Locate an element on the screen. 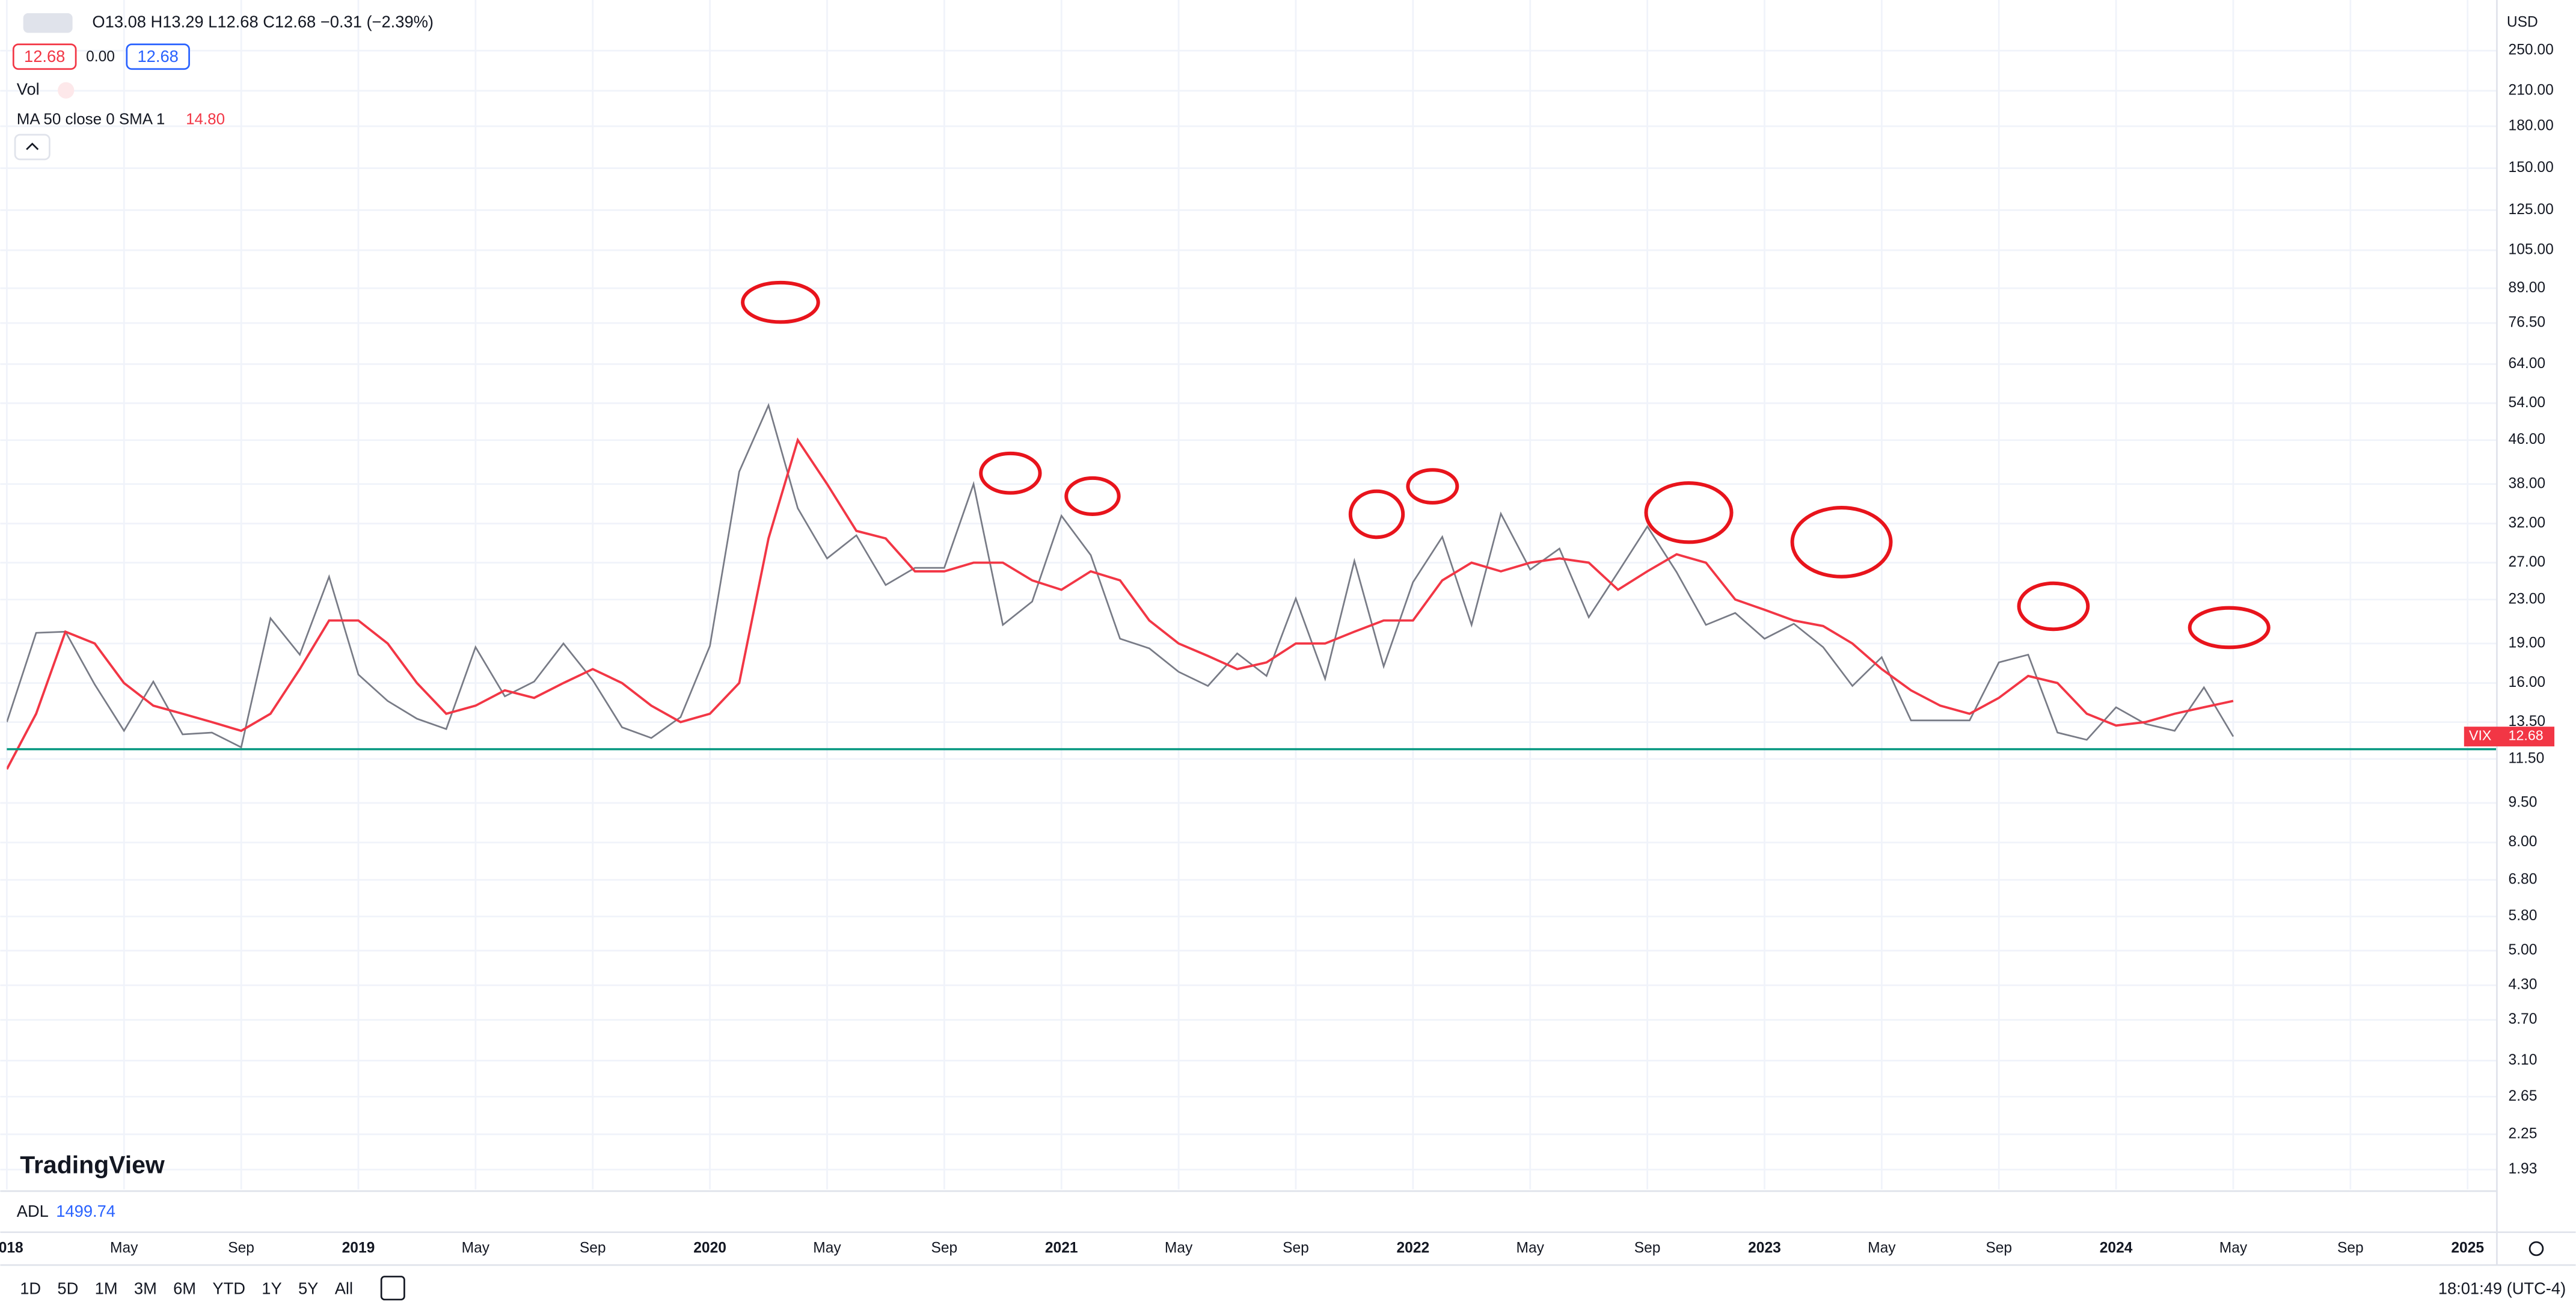 Image resolution: width=2576 pixels, height=1316 pixels. y-tick-label: 32.00 is located at coordinates (2527, 523).